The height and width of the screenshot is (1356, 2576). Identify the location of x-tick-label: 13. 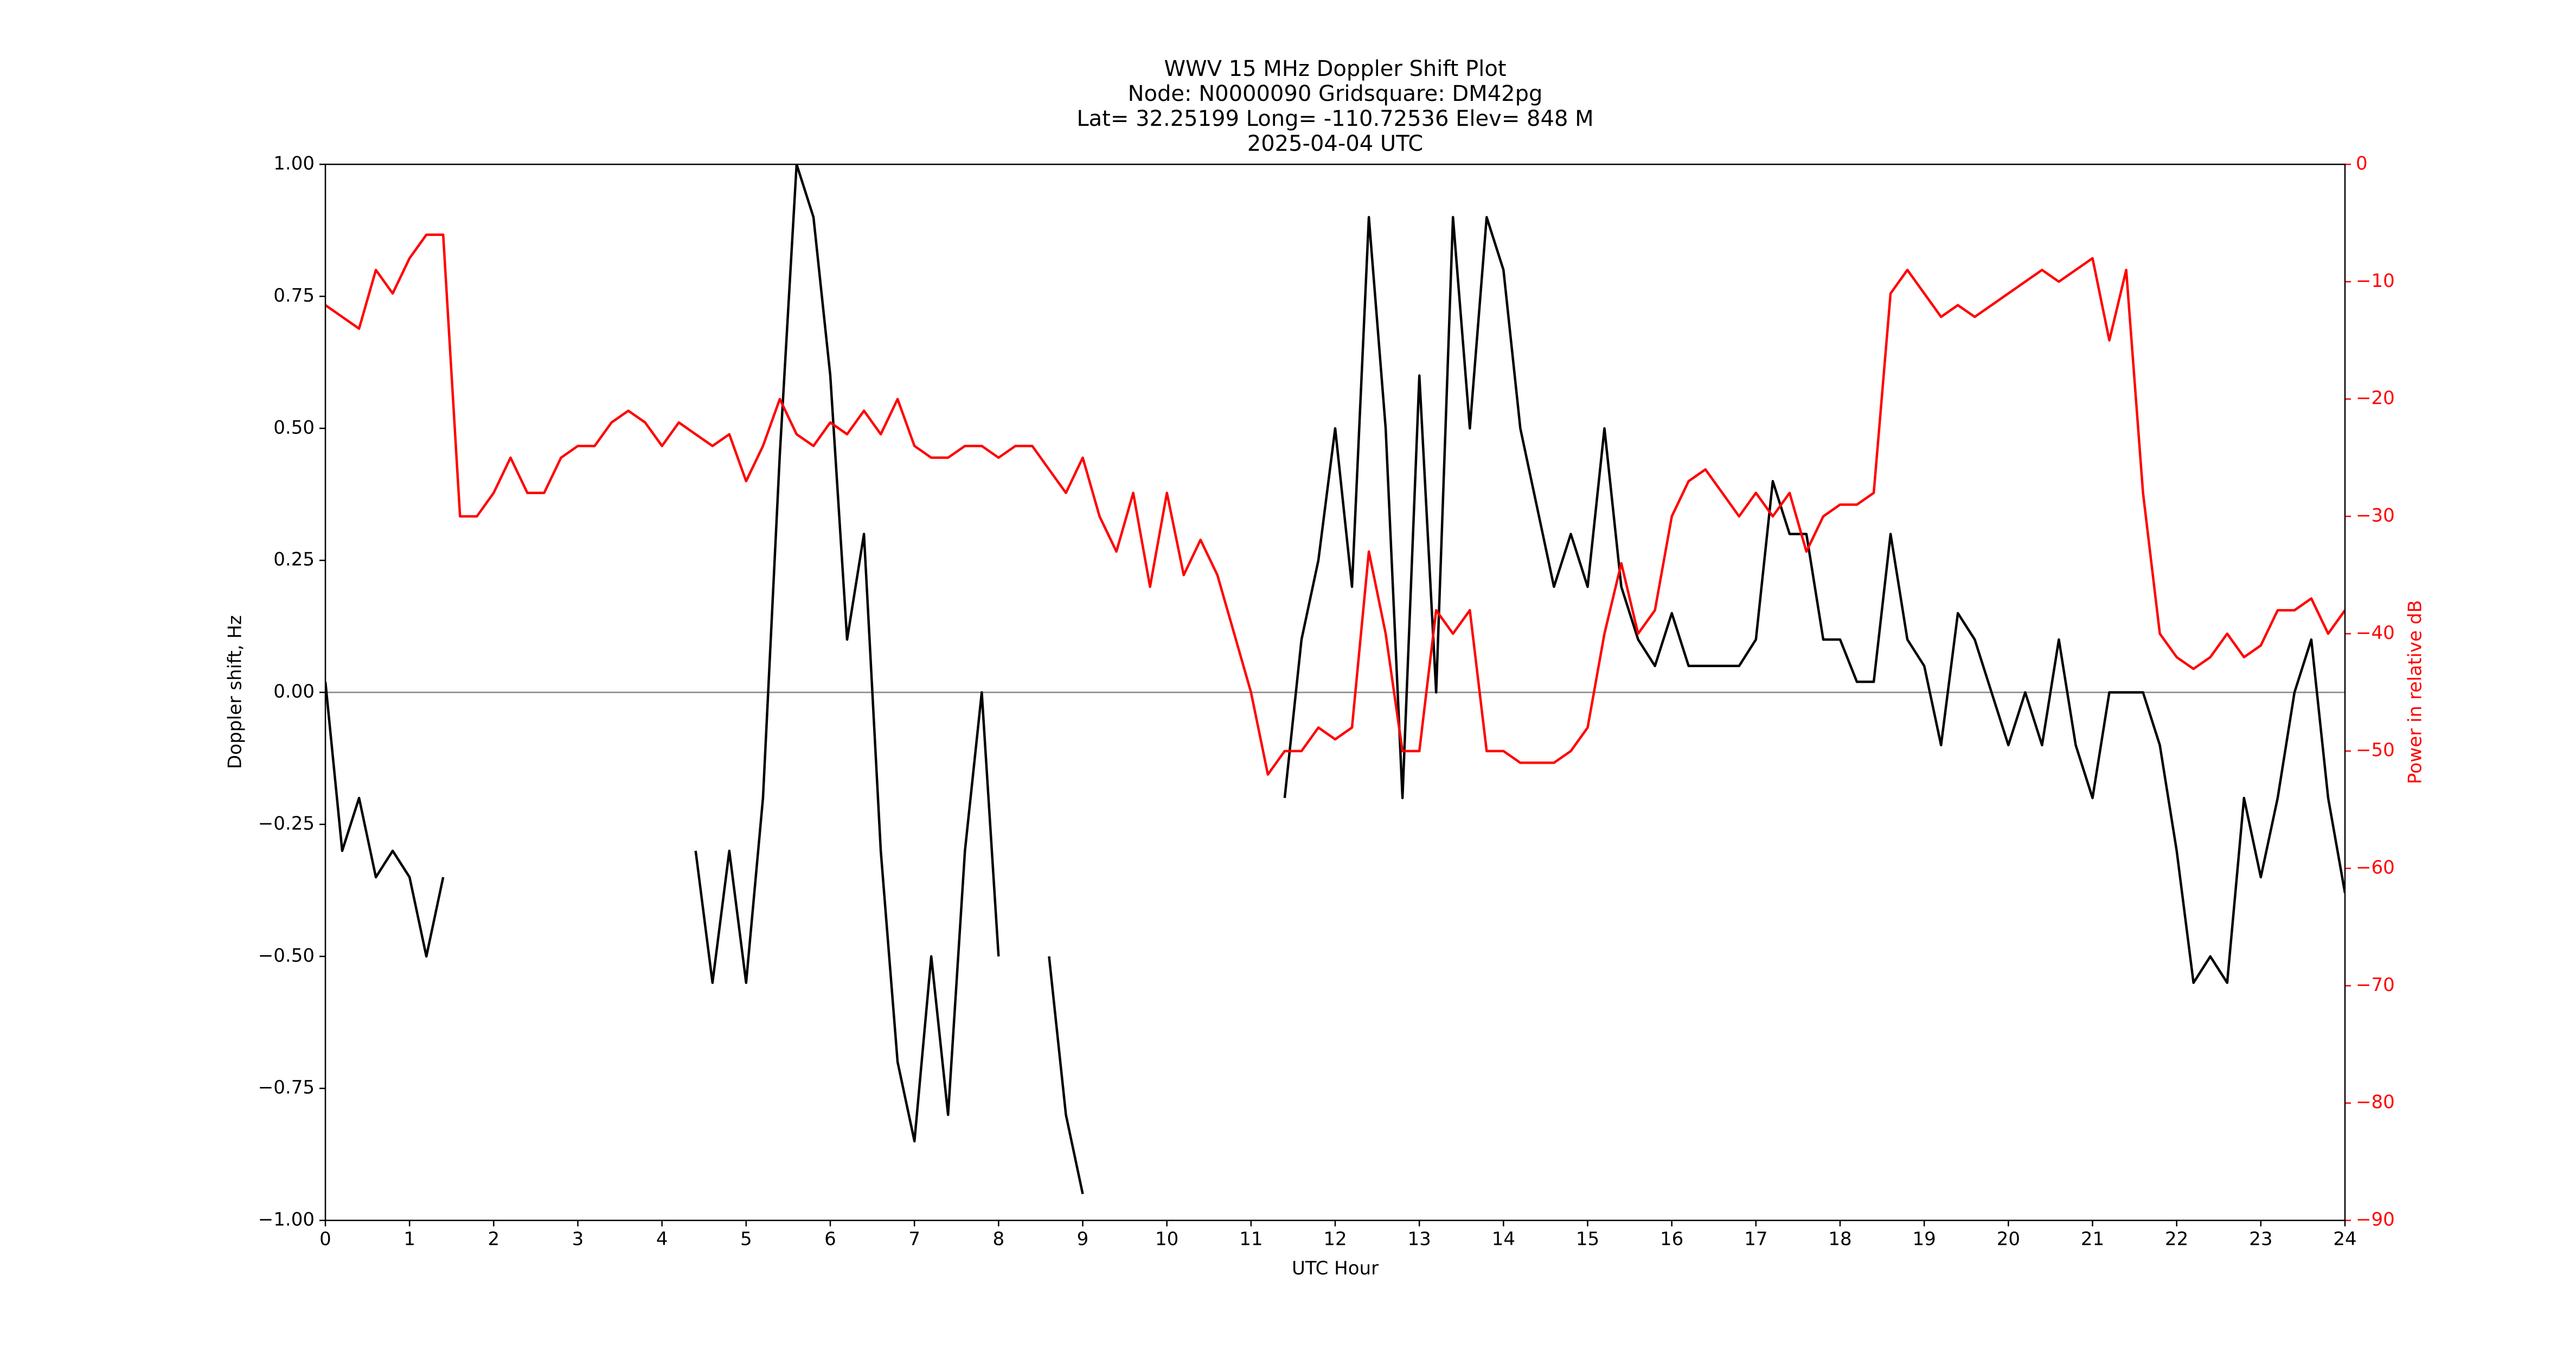
(1419, 1239).